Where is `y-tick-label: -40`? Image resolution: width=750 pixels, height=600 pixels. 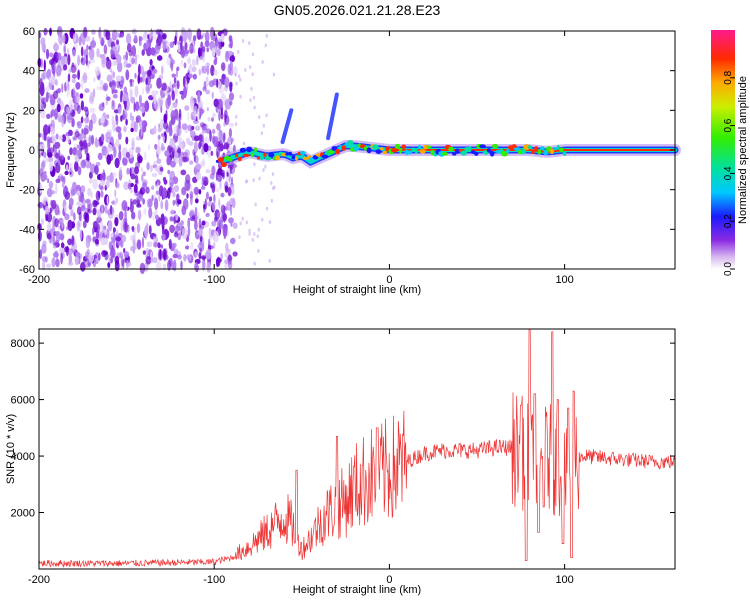
y-tick-label: -40 is located at coordinates (27, 230).